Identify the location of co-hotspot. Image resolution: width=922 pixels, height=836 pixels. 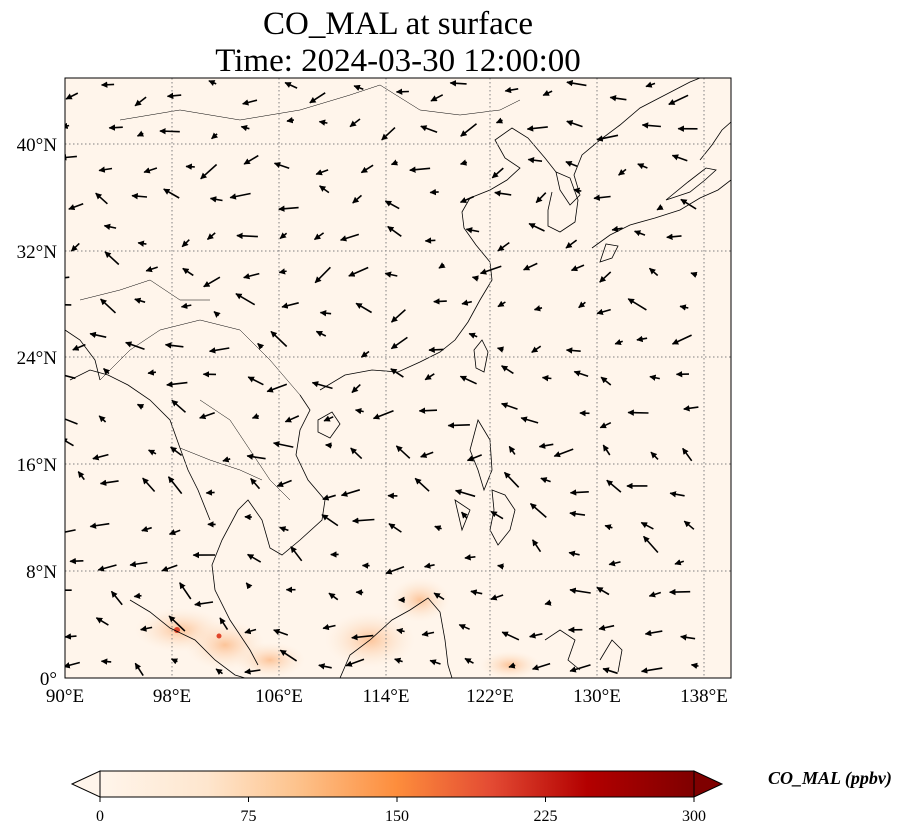
(177, 630).